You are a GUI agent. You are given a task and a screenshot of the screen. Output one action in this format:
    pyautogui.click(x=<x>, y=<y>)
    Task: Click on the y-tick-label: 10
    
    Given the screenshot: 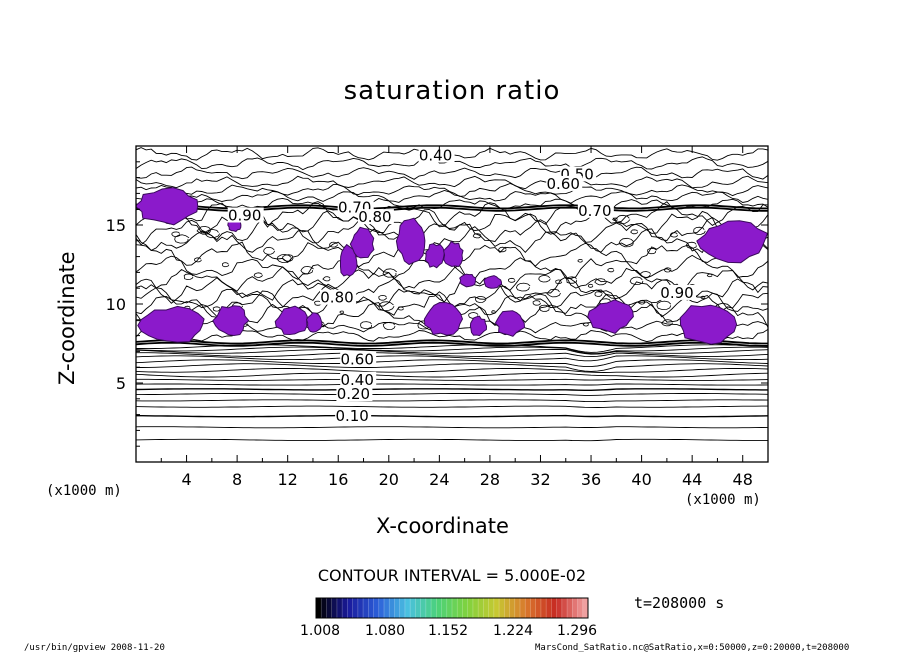 What is the action you would take?
    pyautogui.click(x=116, y=304)
    